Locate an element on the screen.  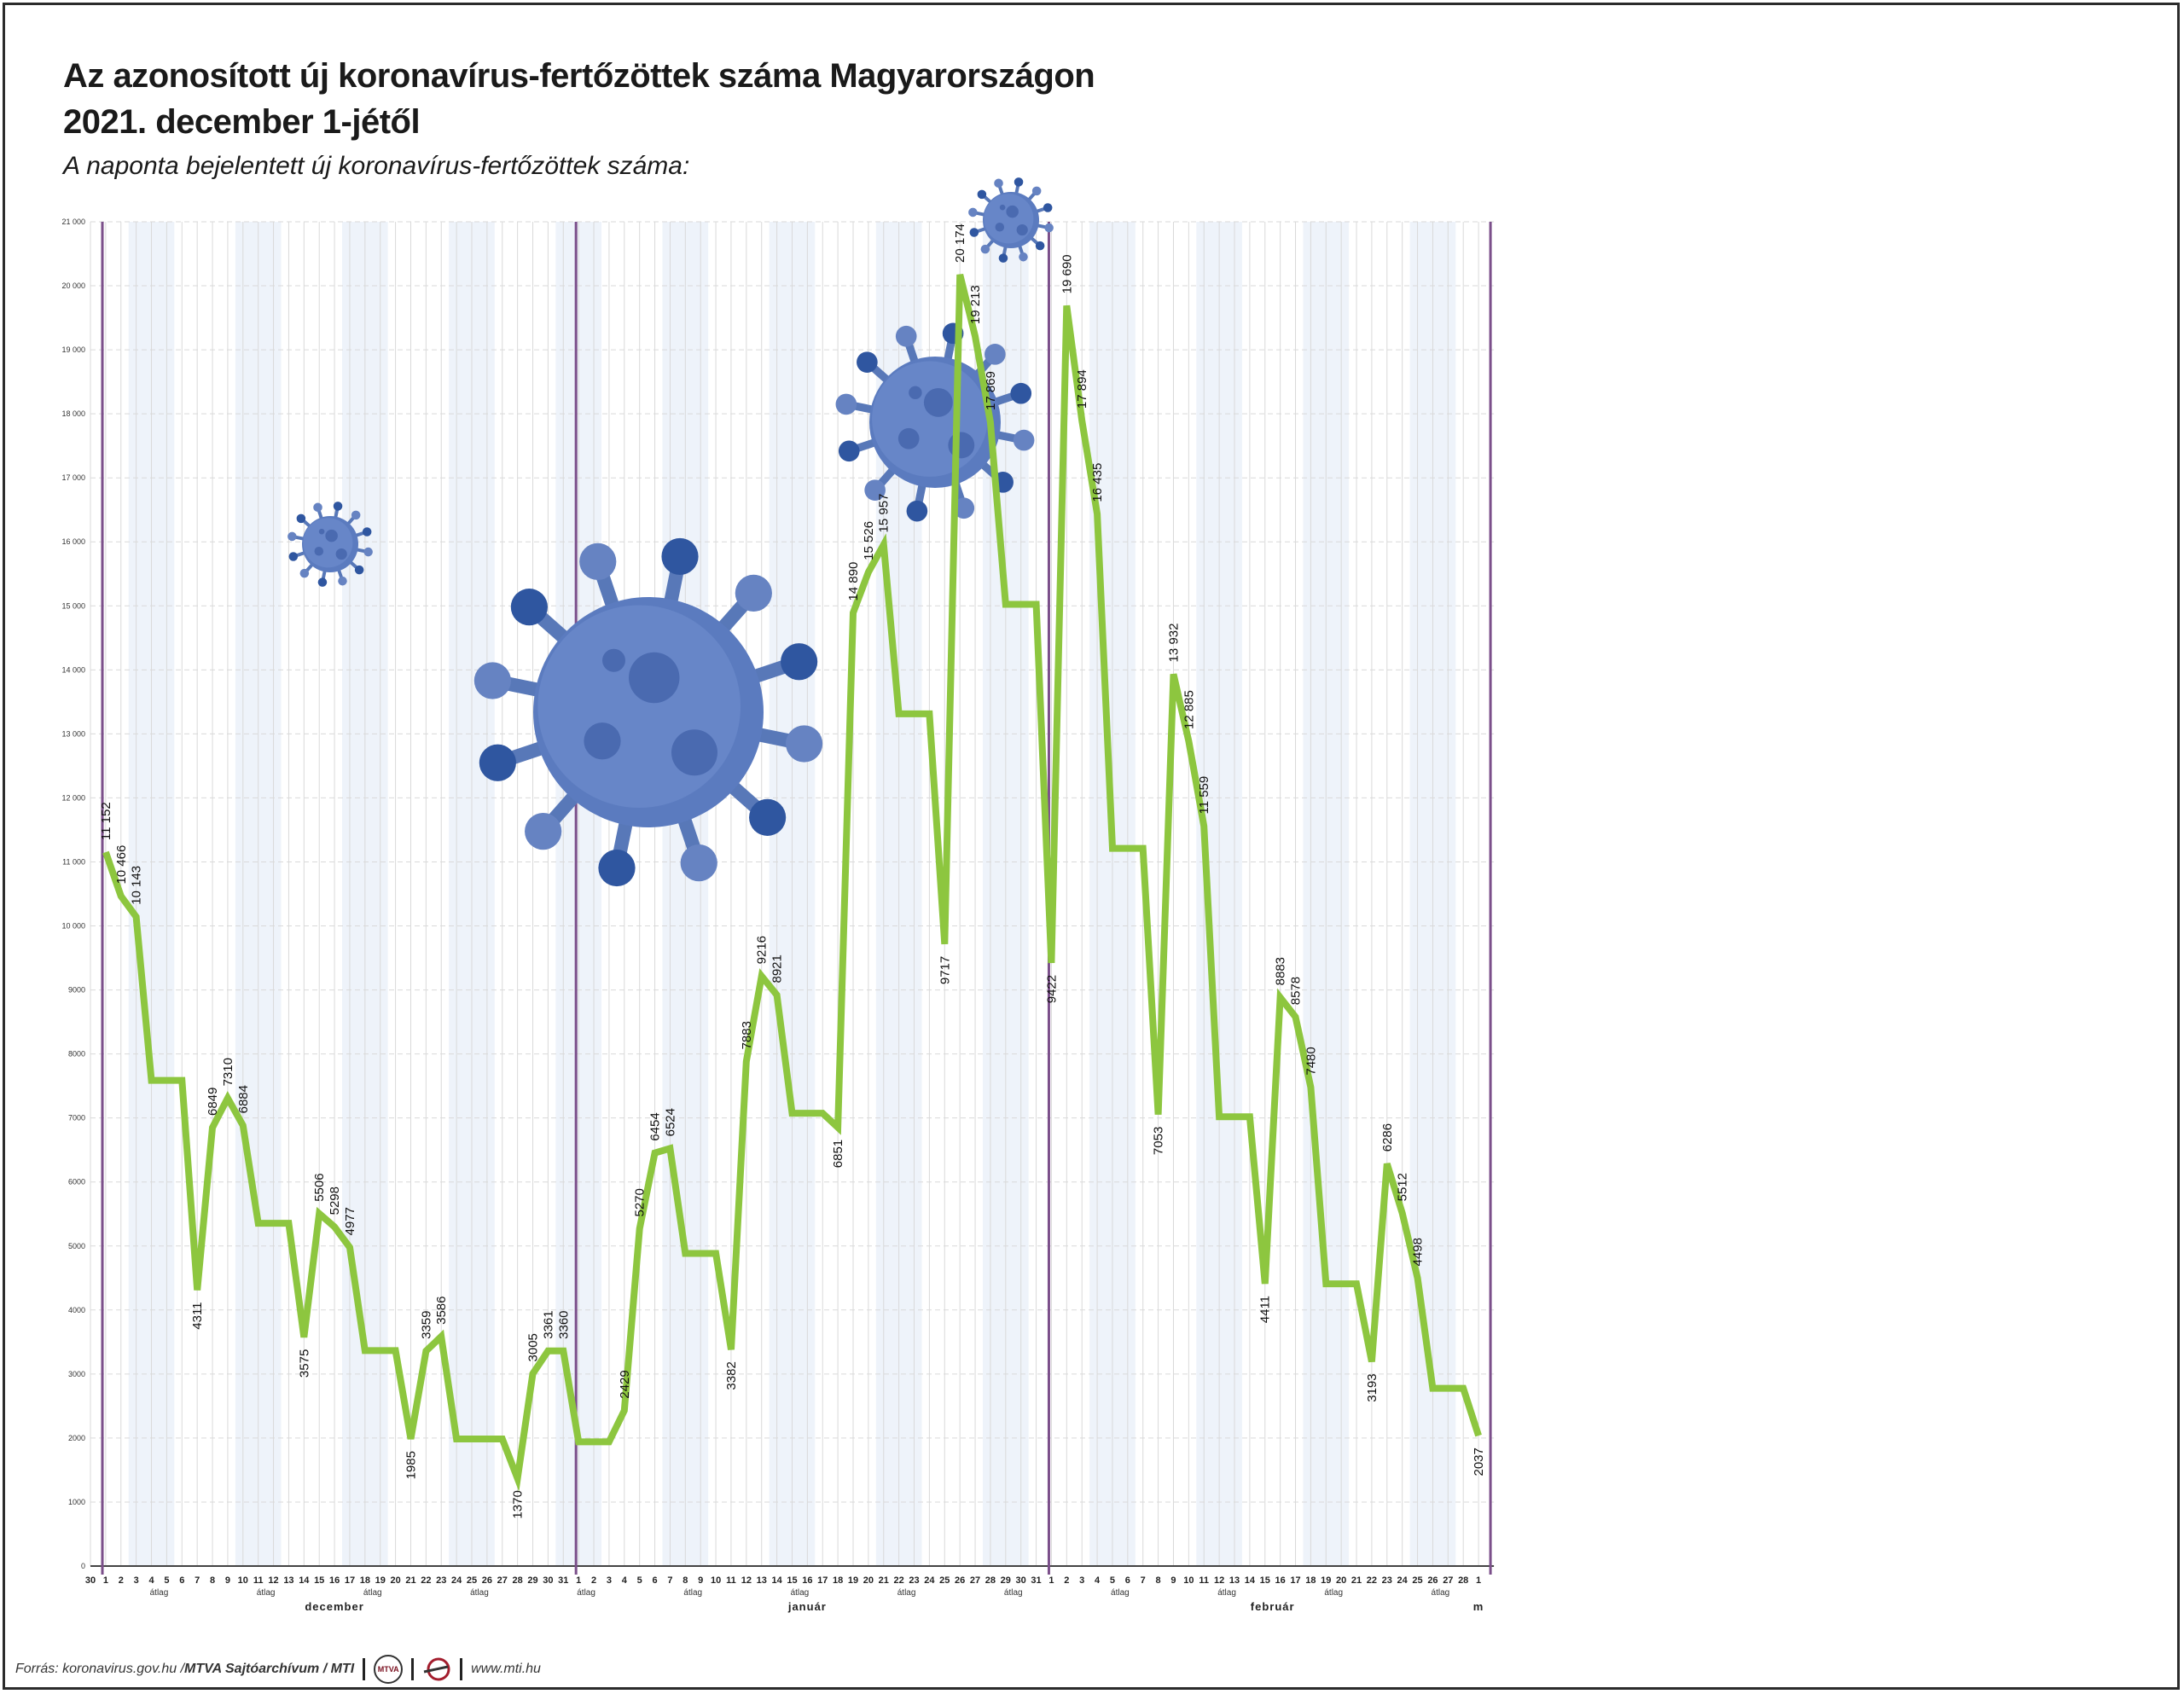
data-label: 4498 is located at coordinates (1419, 1252).